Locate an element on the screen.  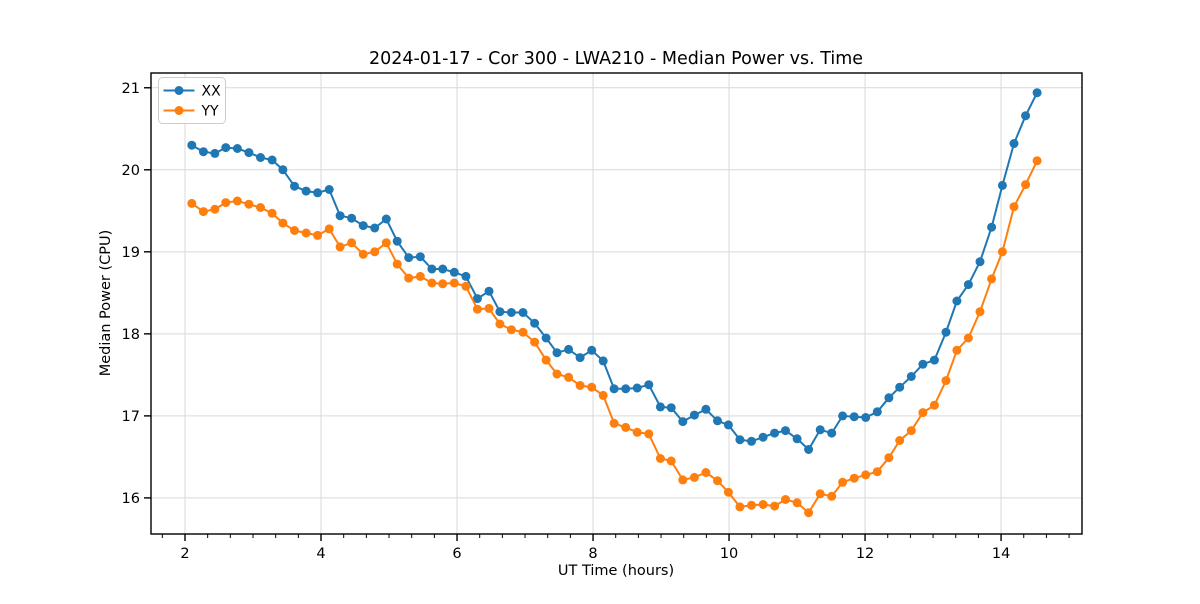
legend-label: YY is located at coordinates (210, 112).